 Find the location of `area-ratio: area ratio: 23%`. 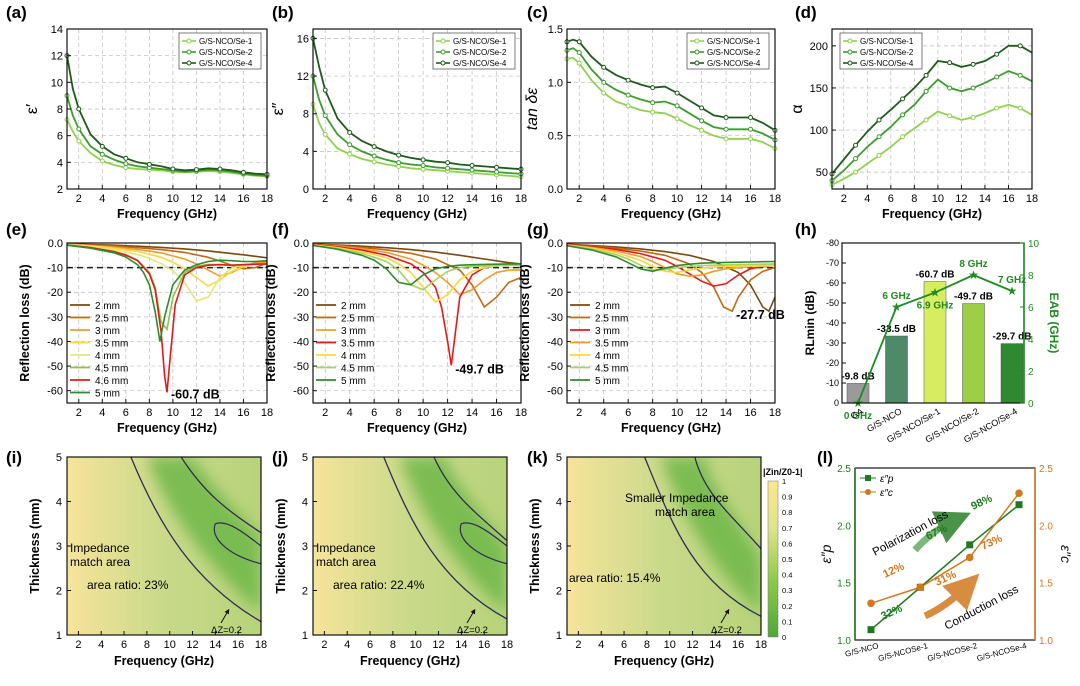

area-ratio: area ratio: 23% is located at coordinates (128, 585).